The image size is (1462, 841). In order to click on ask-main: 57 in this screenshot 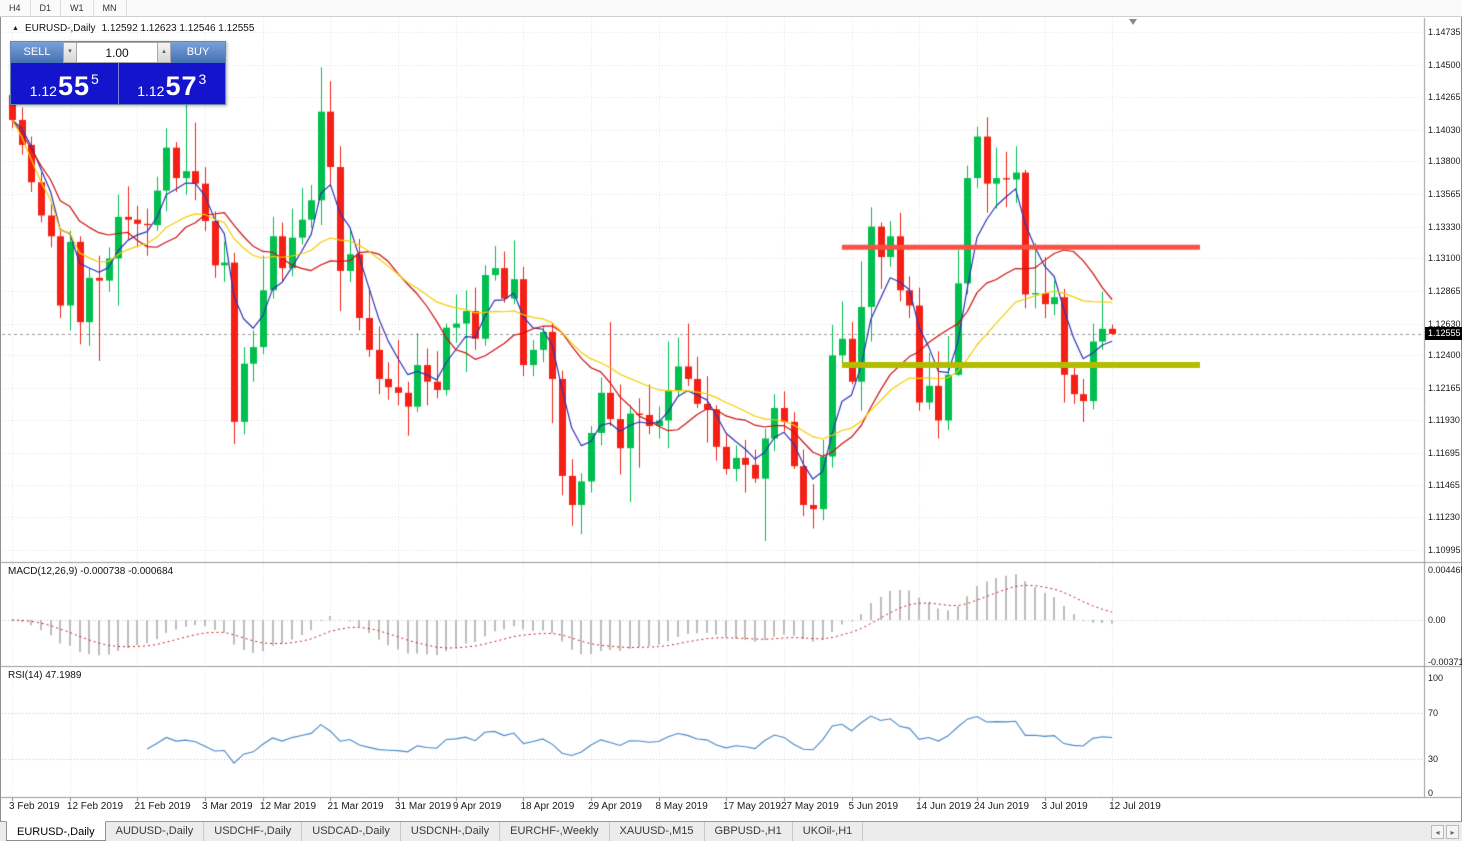, I will do `click(181, 86)`.